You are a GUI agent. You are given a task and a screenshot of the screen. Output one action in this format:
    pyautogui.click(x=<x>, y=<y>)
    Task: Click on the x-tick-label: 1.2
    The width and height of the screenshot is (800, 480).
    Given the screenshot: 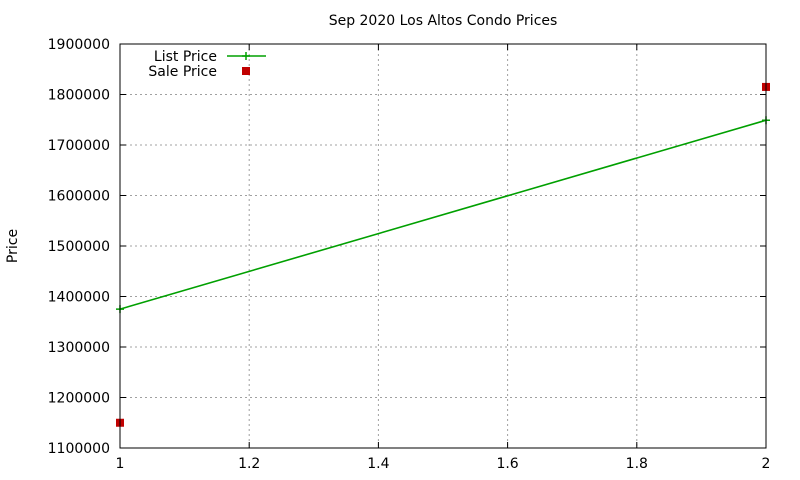 What is the action you would take?
    pyautogui.click(x=249, y=464)
    